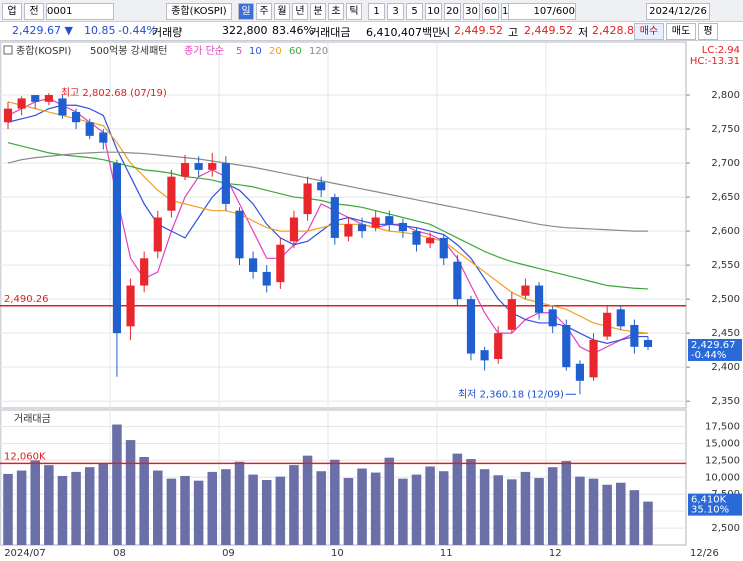 The width and height of the screenshot is (743, 561). What do you see at coordinates (128, 51) in the screenshot?
I see `legend-entry: 500억봉 강세패턴` at bounding box center [128, 51].